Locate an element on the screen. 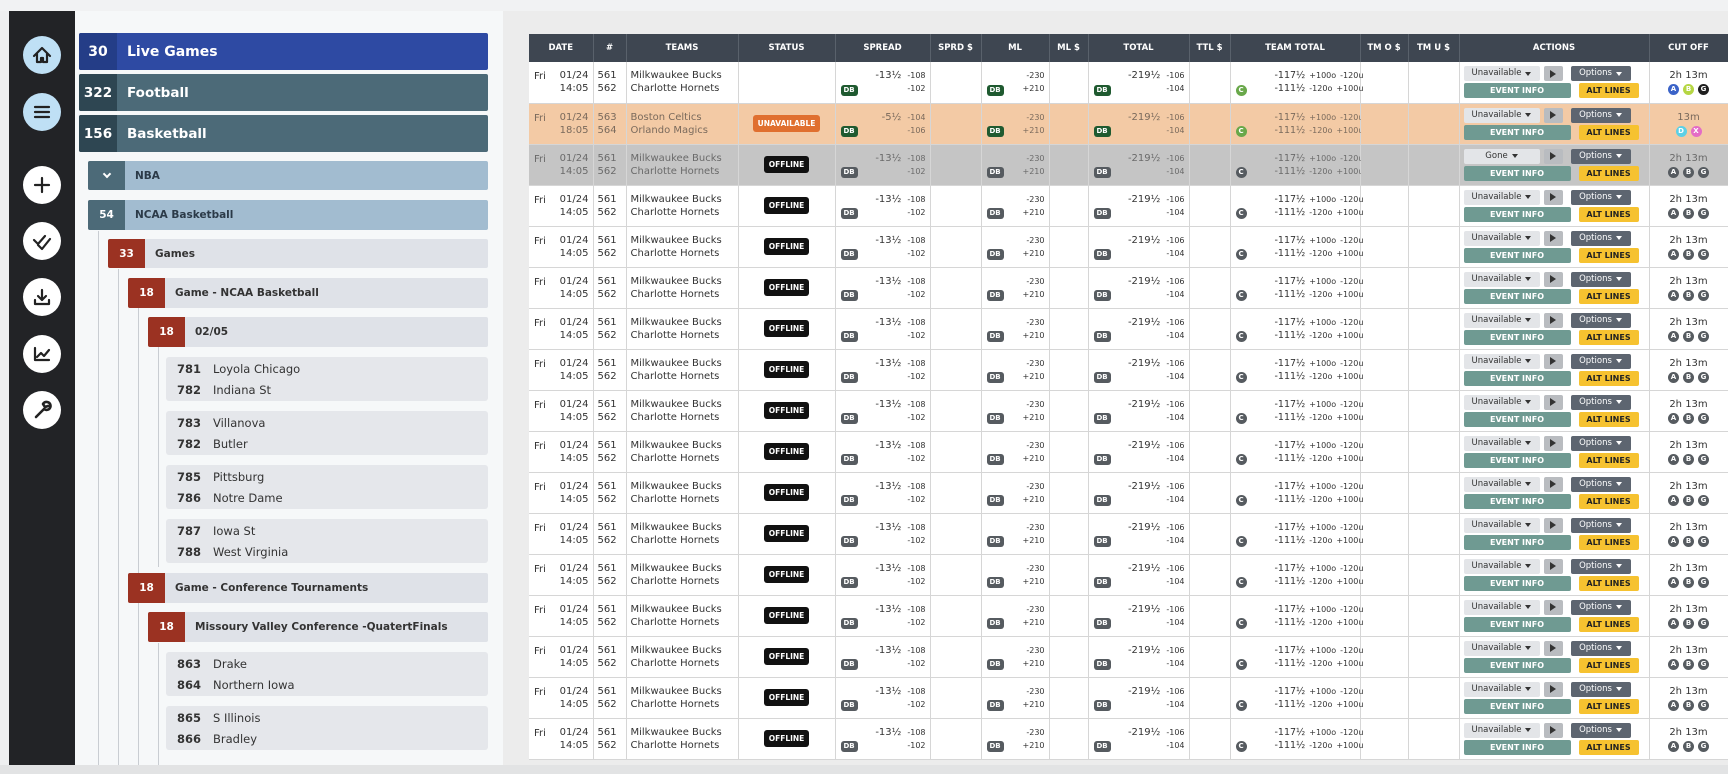 The width and height of the screenshot is (1728, 774). tree-item: 30 Live Games is located at coordinates (283, 51).